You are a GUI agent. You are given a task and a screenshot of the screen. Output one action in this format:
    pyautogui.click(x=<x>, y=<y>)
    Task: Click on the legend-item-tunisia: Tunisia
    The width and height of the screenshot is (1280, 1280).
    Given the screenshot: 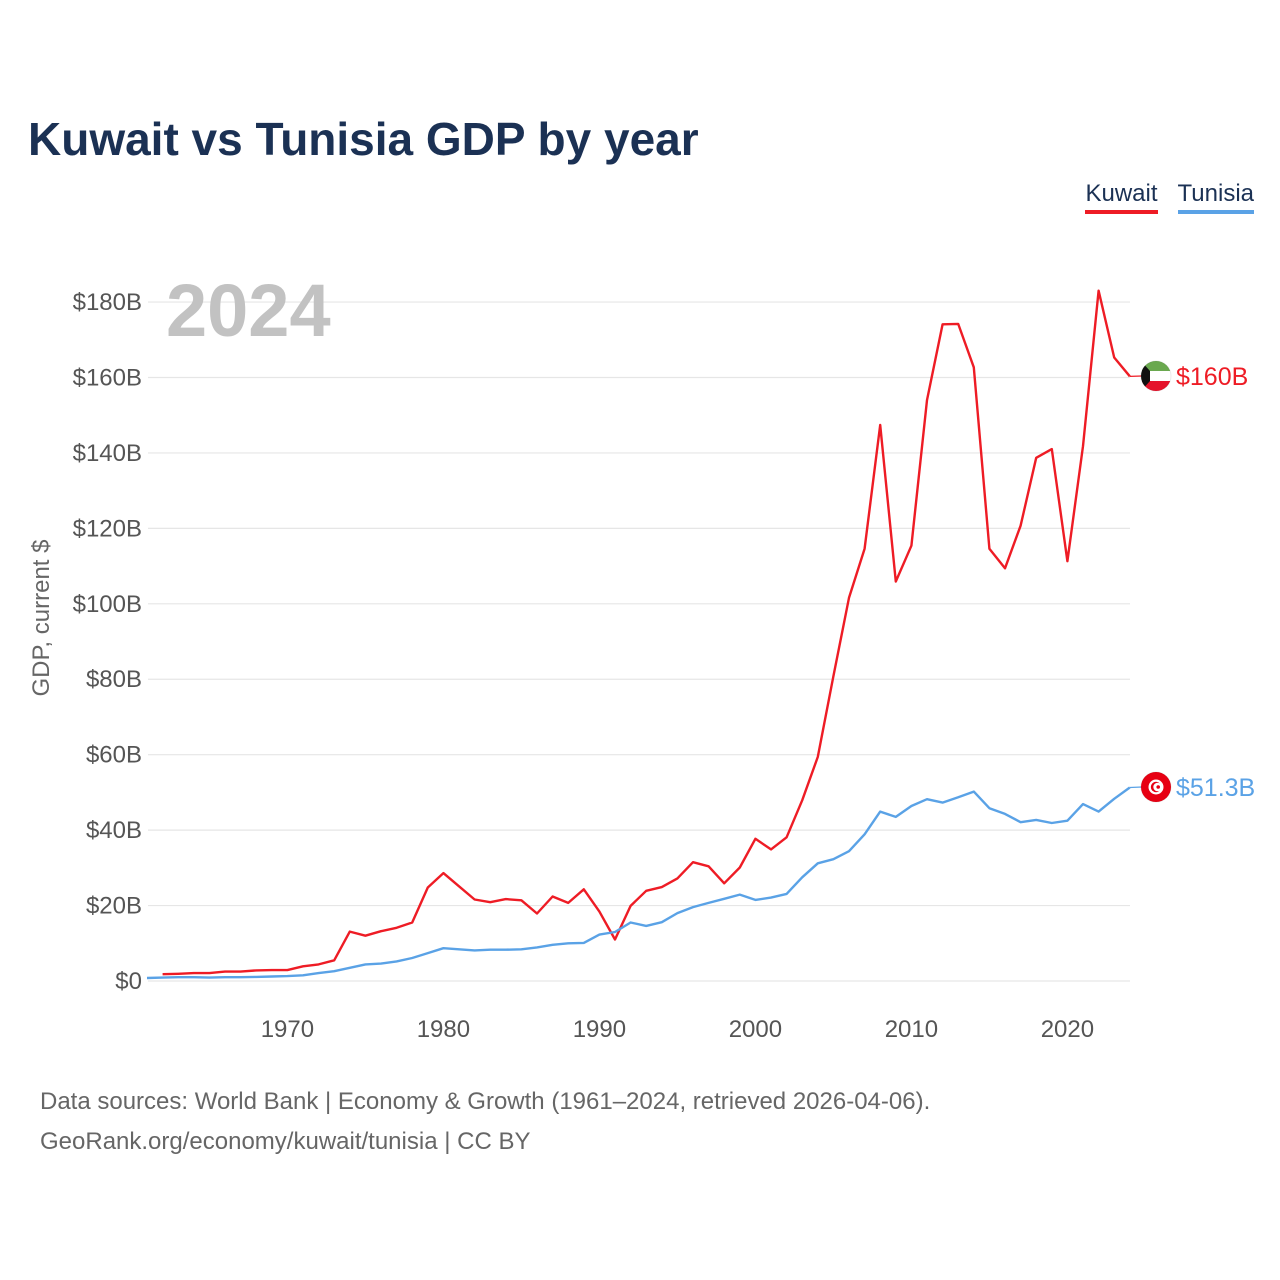 What is the action you would take?
    pyautogui.click(x=1215, y=197)
    